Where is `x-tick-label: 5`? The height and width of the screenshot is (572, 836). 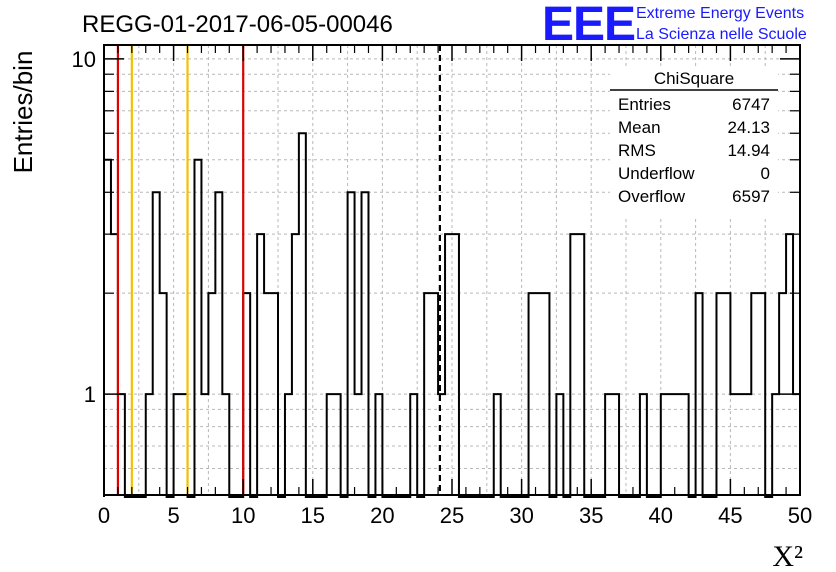 x-tick-label: 5 is located at coordinates (173, 515).